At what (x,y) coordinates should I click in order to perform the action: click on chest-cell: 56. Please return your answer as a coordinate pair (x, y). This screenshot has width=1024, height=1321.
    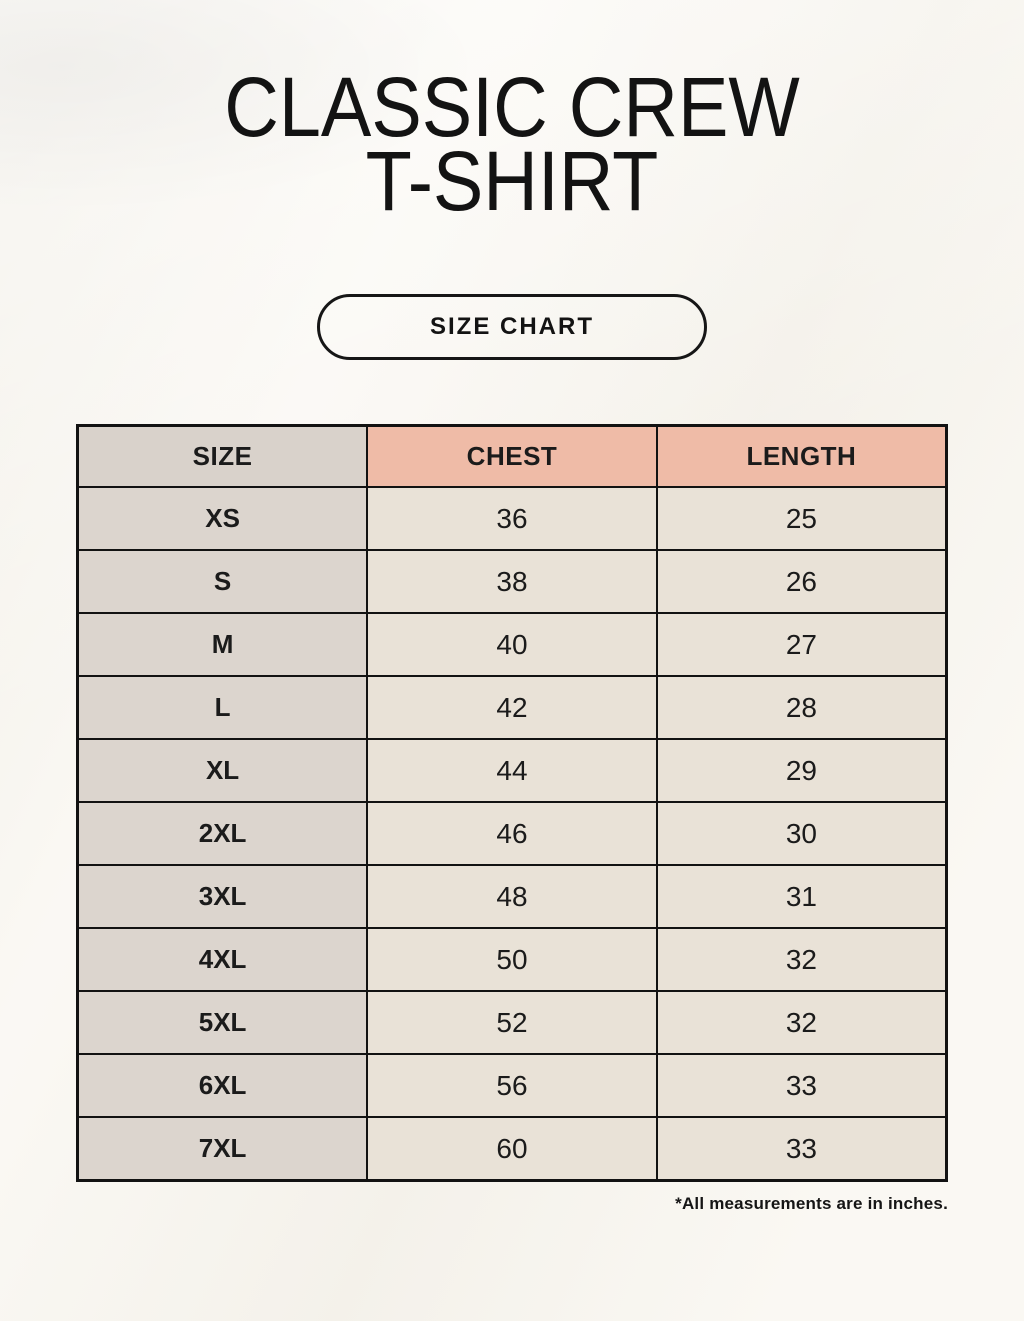
    Looking at the image, I should click on (512, 1085).